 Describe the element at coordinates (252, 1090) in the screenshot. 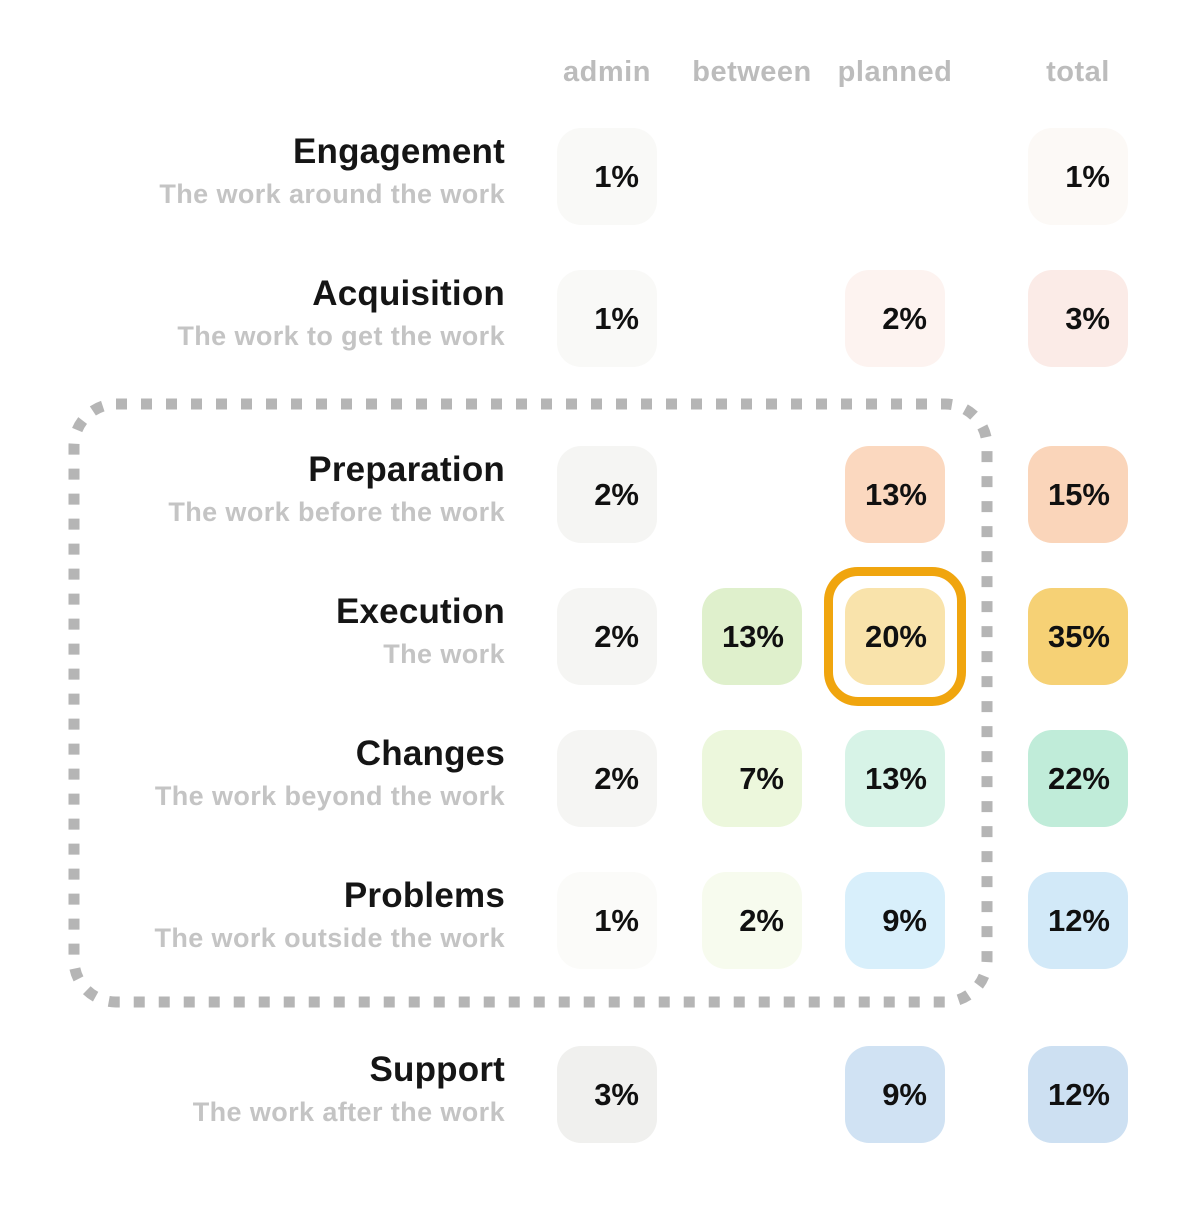

I see `row-label: Support The work after the work` at that location.